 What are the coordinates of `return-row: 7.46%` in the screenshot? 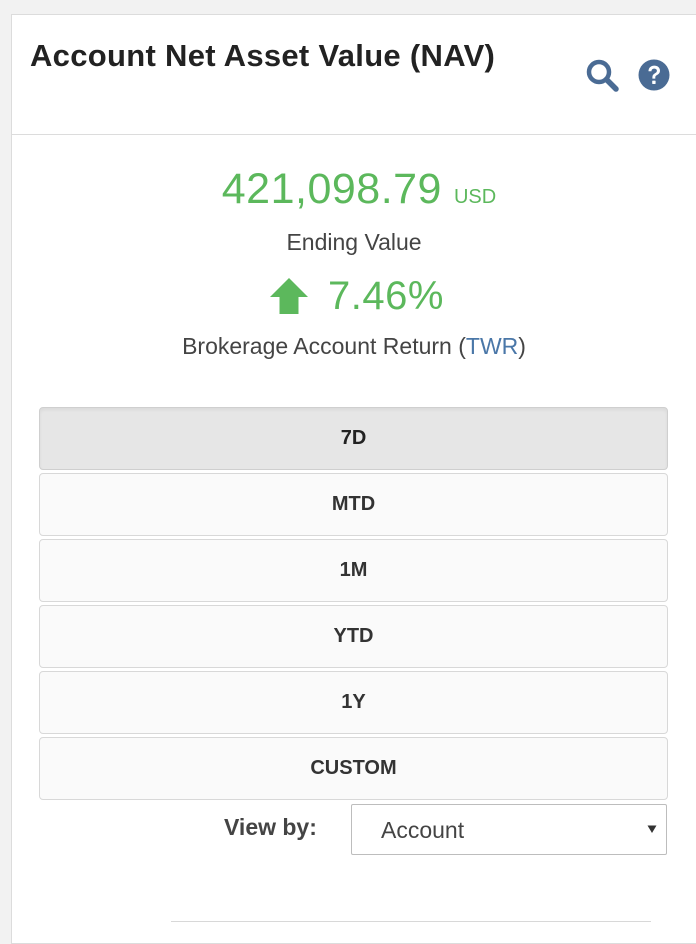 It's located at (354, 296).